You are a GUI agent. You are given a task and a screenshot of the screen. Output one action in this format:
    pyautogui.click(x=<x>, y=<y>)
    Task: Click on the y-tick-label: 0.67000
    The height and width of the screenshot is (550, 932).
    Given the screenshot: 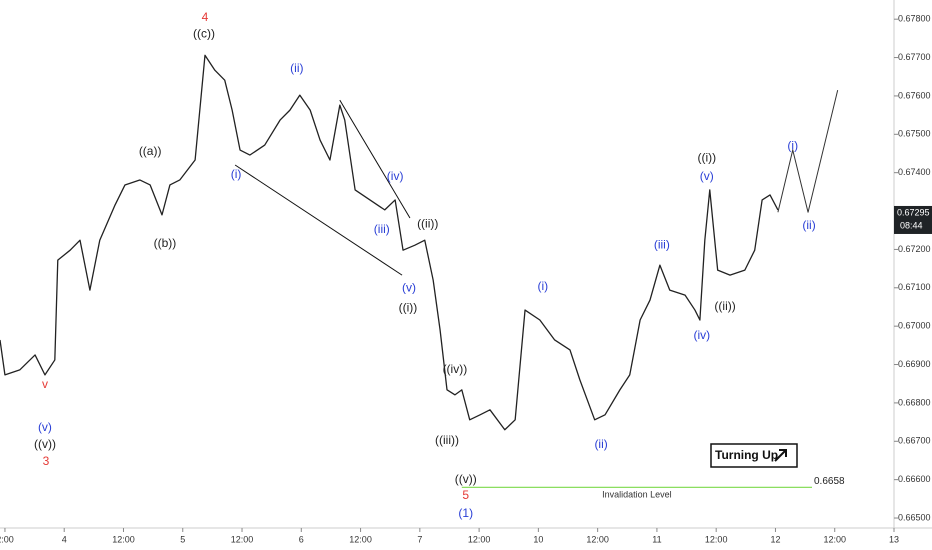 What is the action you would take?
    pyautogui.click(x=914, y=326)
    